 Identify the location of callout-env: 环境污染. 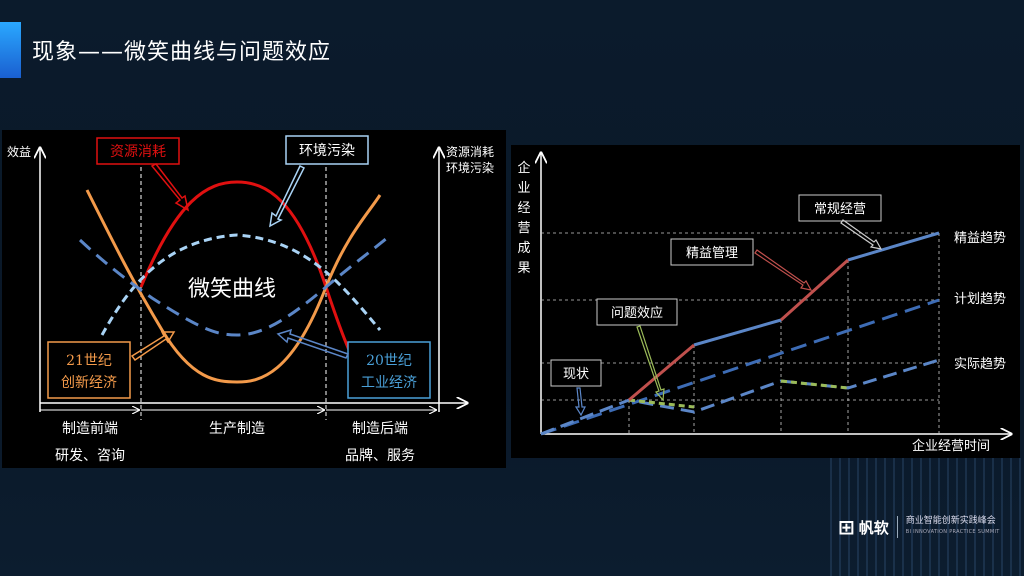
(327, 151).